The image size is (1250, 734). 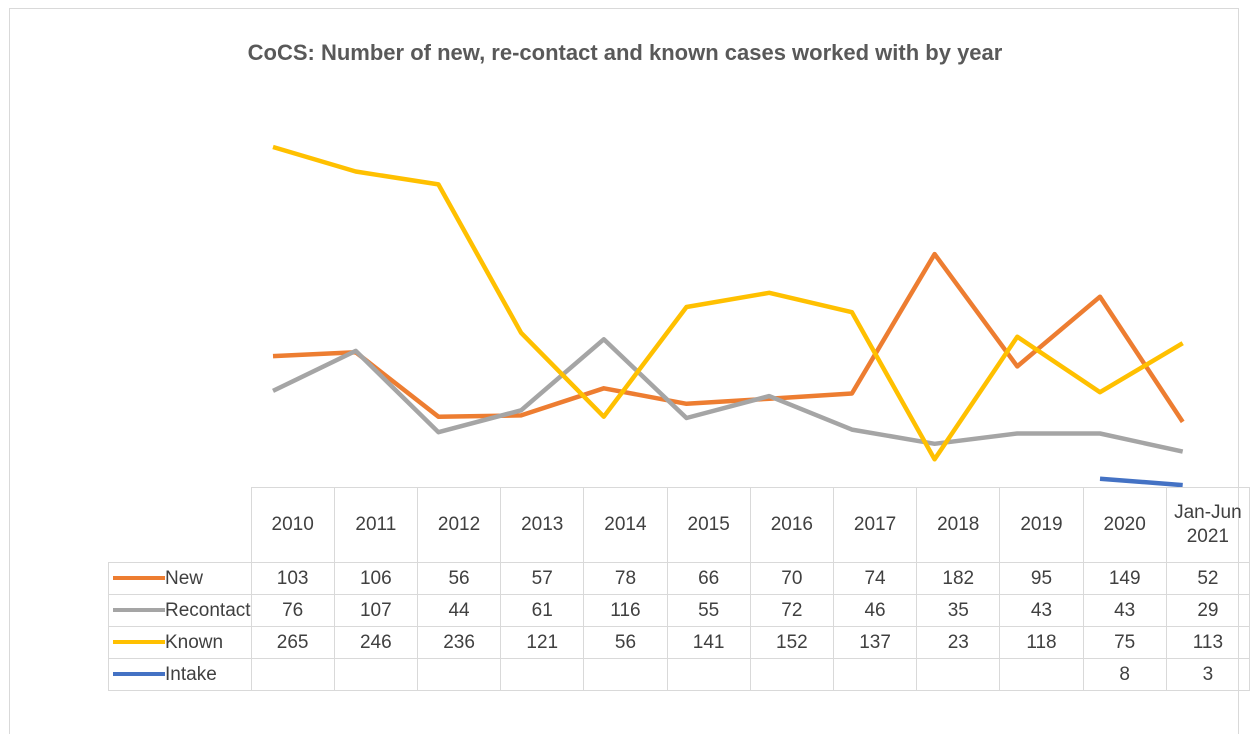 What do you see at coordinates (1124, 674) in the screenshot?
I see `value-label: 8` at bounding box center [1124, 674].